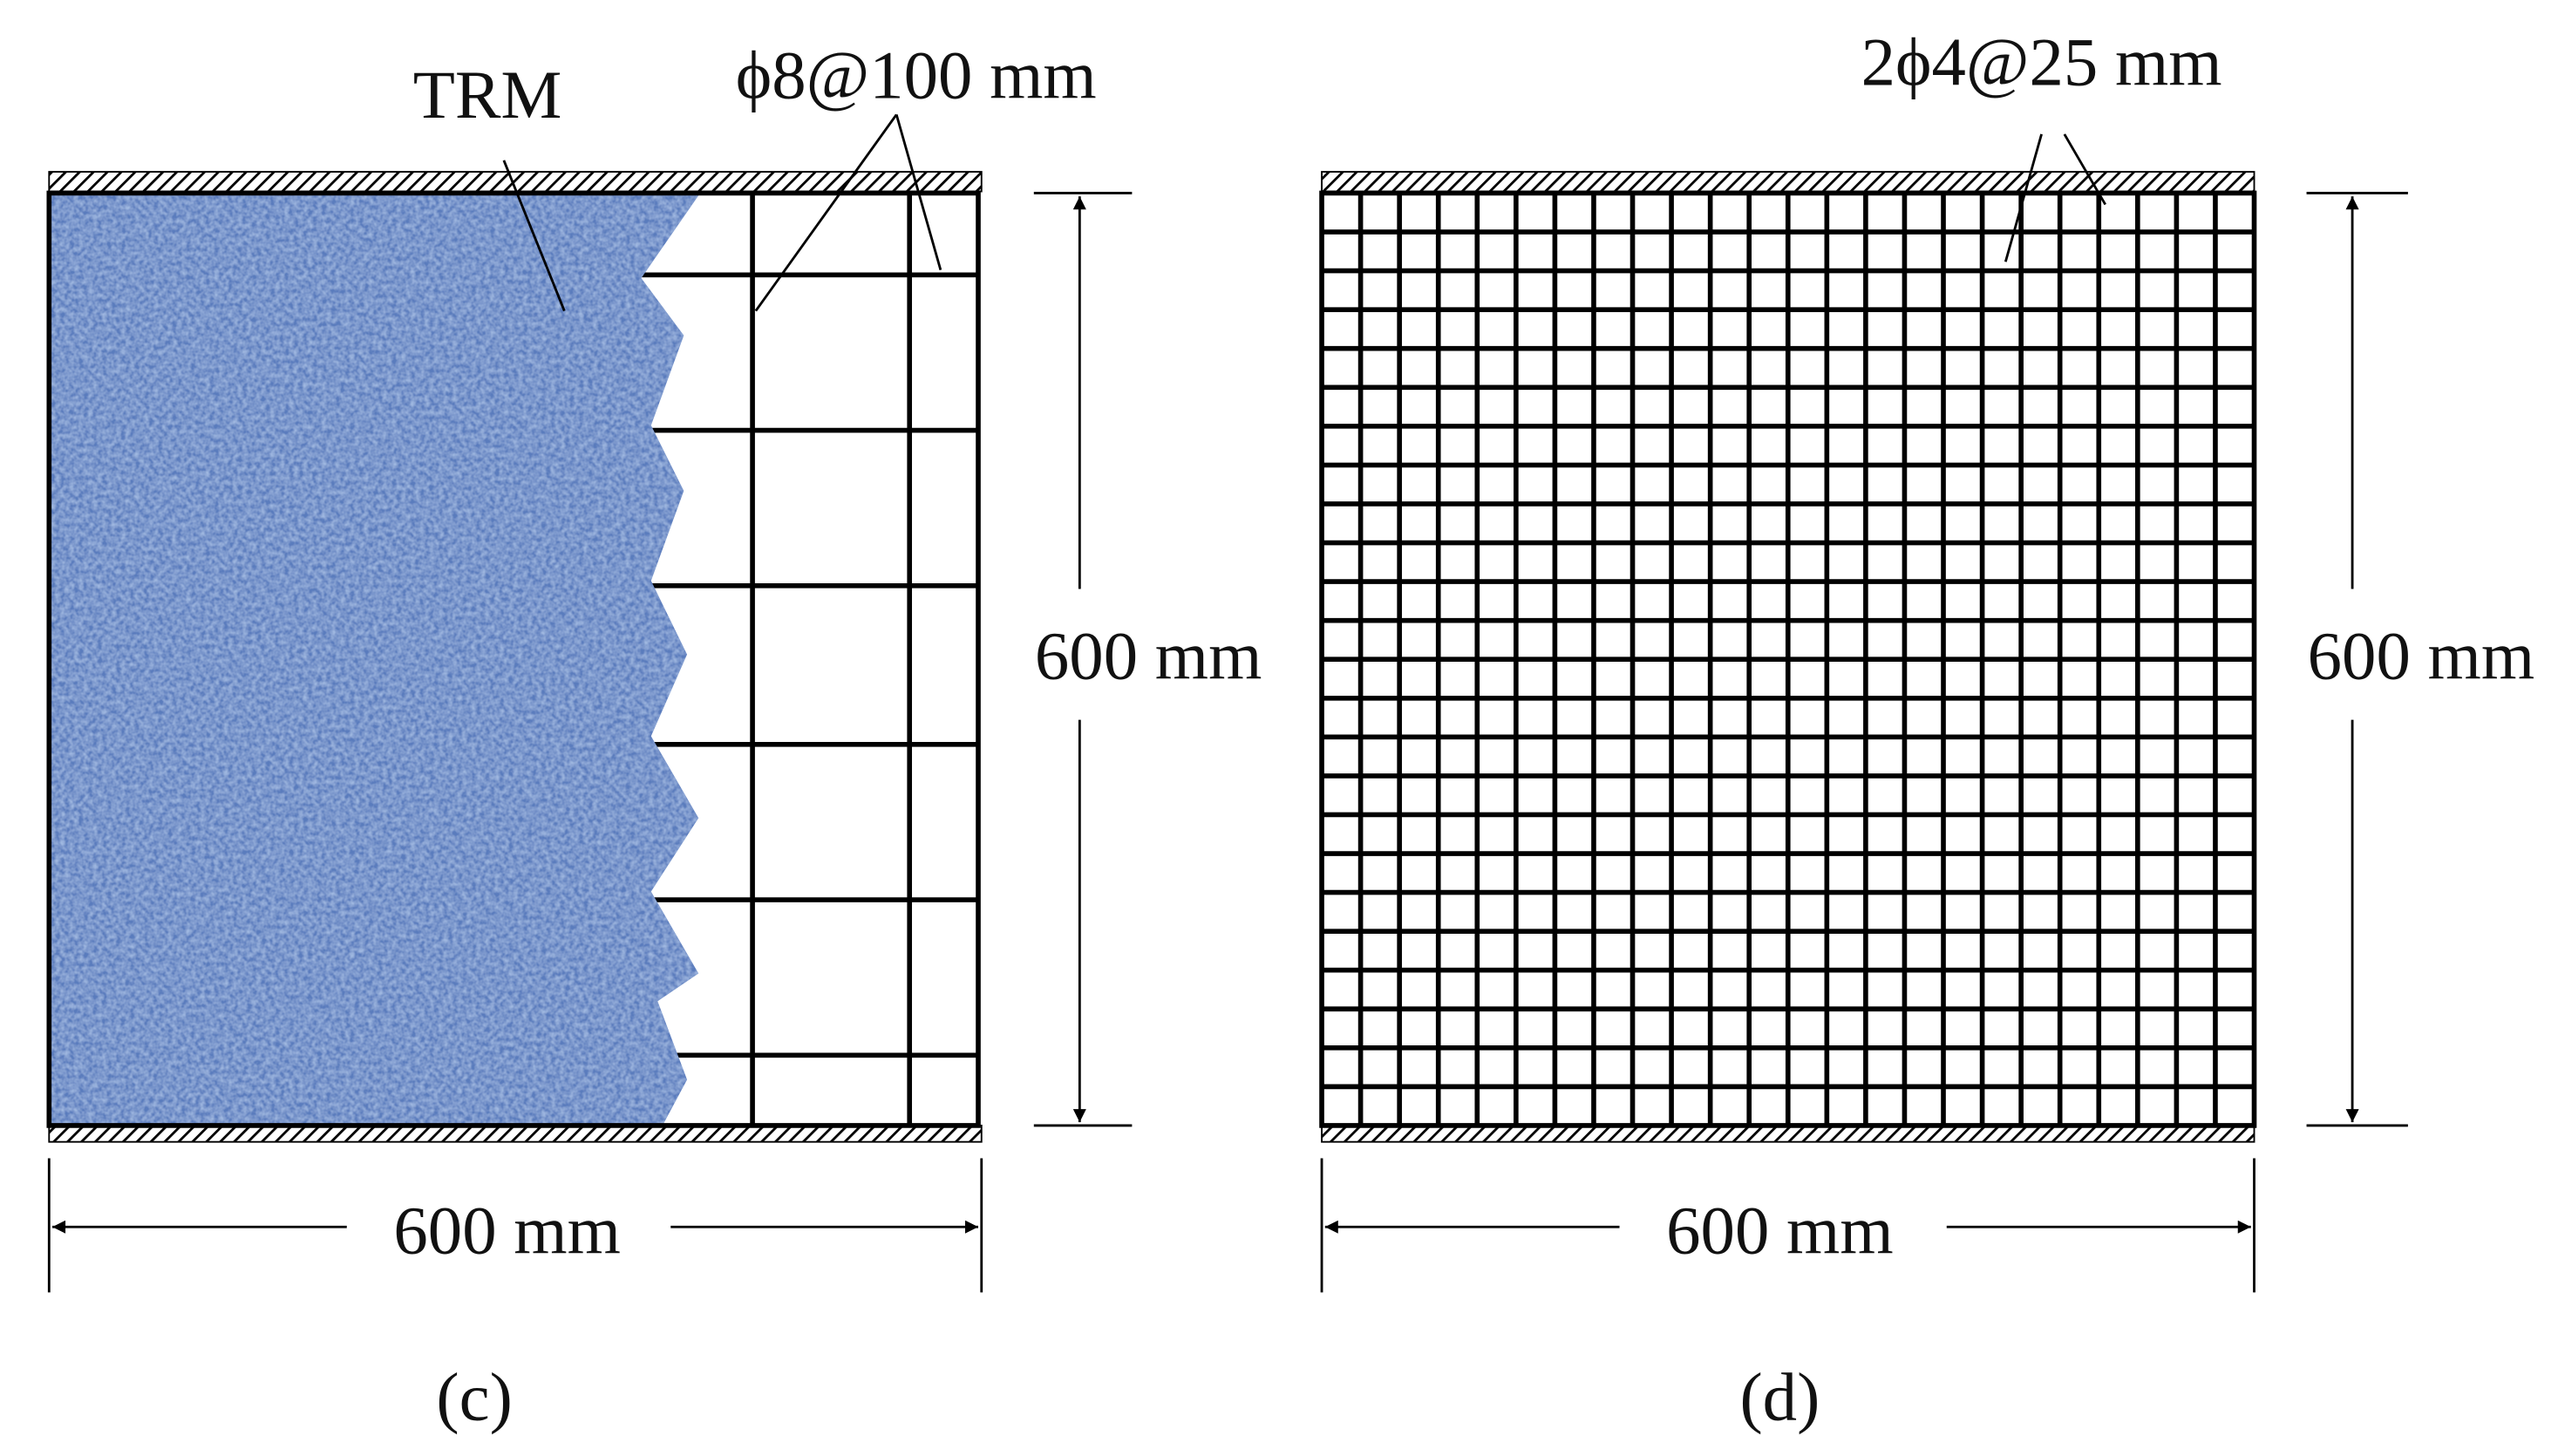 This screenshot has height=1456, width=2565. What do you see at coordinates (1779, 1398) in the screenshot?
I see `panel-label: (d)` at bounding box center [1779, 1398].